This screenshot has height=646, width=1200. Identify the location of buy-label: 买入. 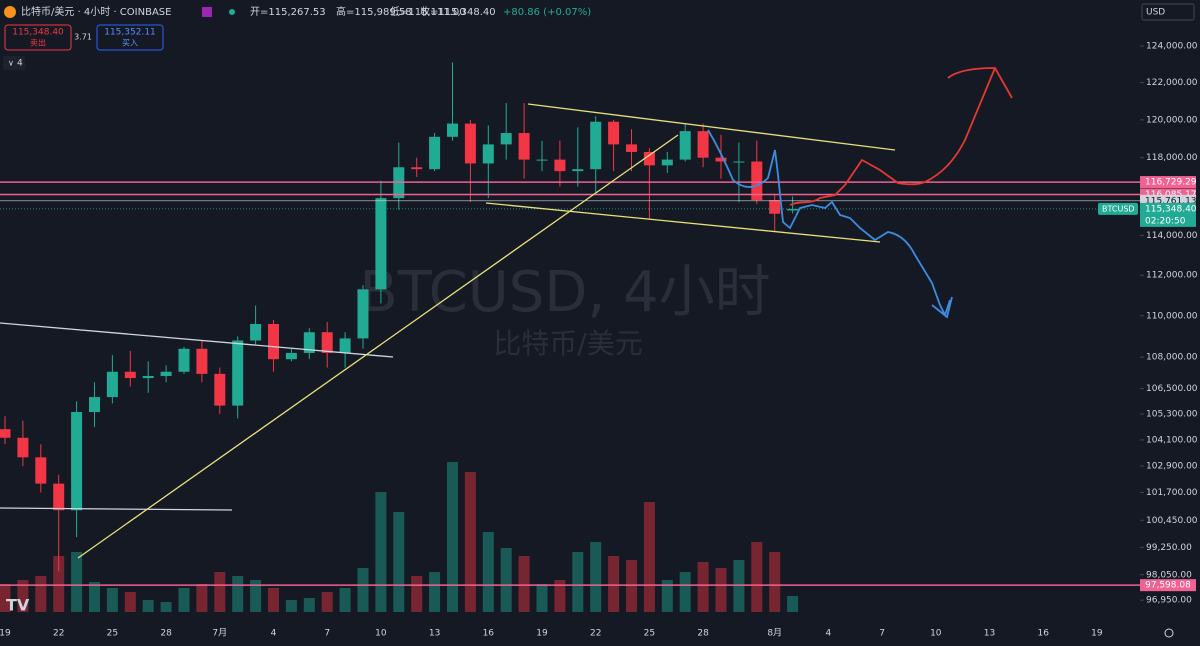
(130, 43).